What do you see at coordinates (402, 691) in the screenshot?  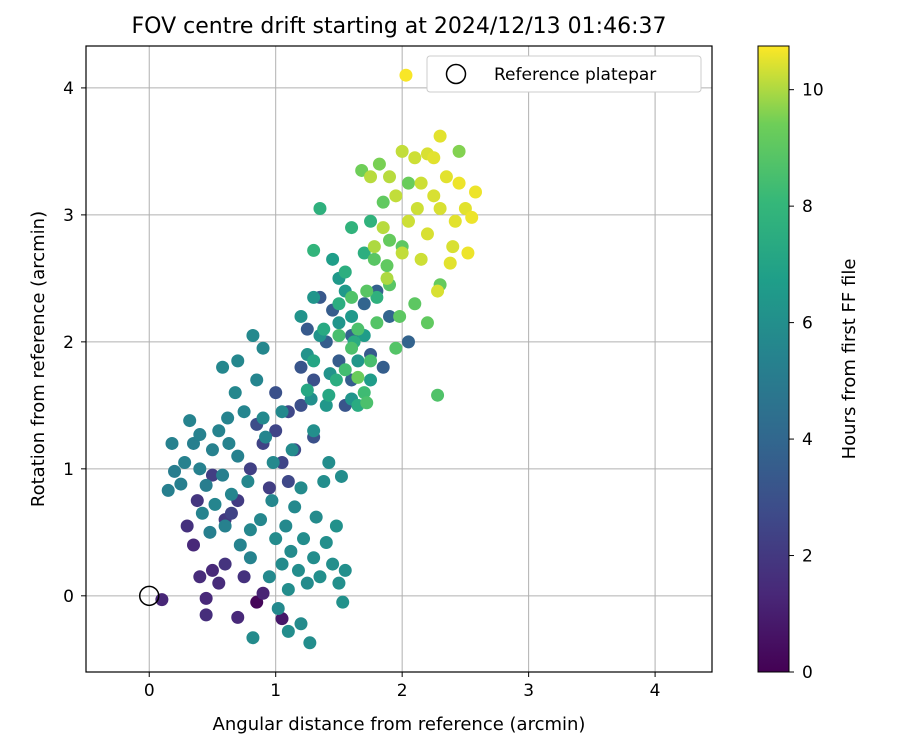 I see `x-tick-label: 2` at bounding box center [402, 691].